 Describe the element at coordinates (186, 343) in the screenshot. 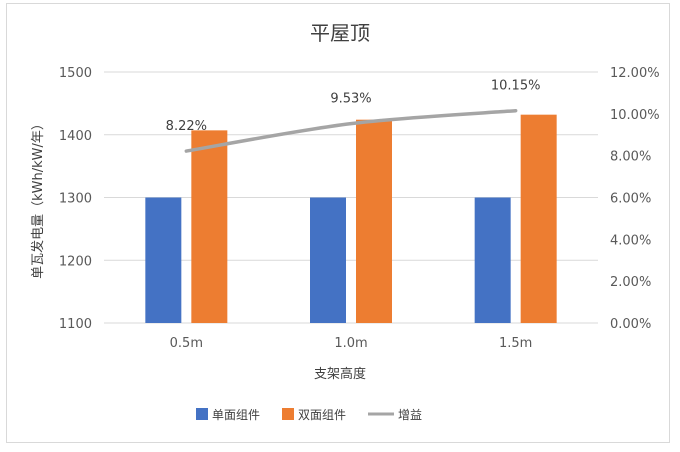

I see `x-tick-label: 0.5m` at that location.